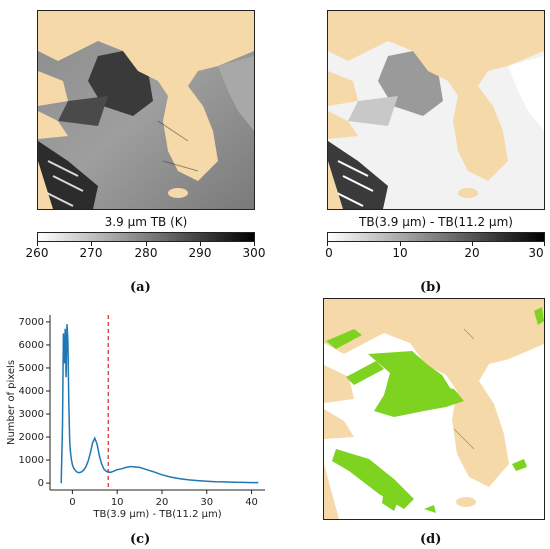 The height and width of the screenshot is (549, 550). Describe the element at coordinates (37, 253) in the screenshot. I see `colorbar-a-tick: 260` at that location.